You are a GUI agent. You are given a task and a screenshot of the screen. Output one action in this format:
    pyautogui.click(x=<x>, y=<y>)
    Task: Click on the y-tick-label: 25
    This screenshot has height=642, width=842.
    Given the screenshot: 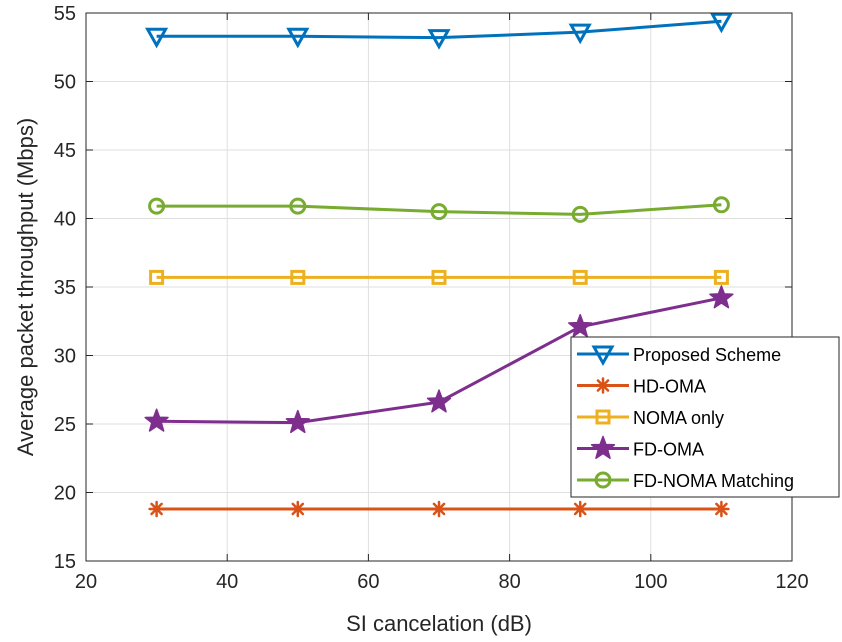 What is the action you would take?
    pyautogui.click(x=65, y=425)
    